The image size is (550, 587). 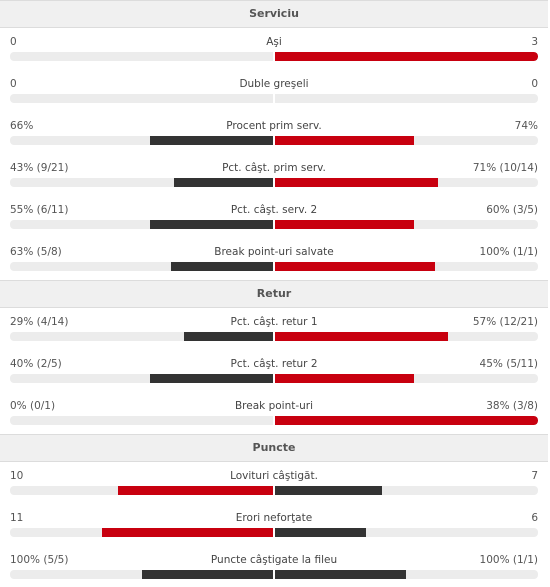 I want to click on away-value: 0, so click(x=534, y=84).